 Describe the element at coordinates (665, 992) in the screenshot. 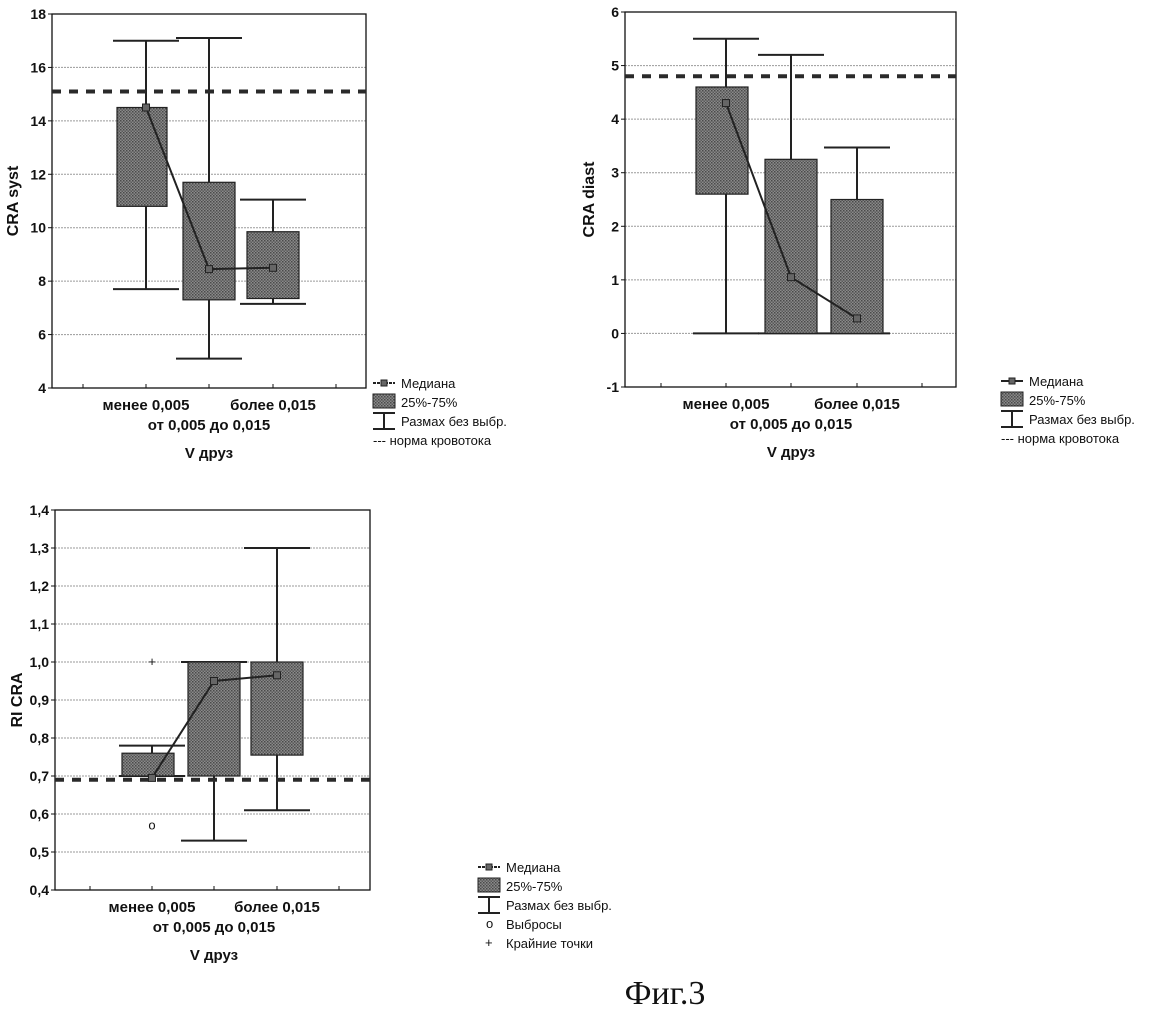

I see `figure-caption: Фиг.3` at that location.